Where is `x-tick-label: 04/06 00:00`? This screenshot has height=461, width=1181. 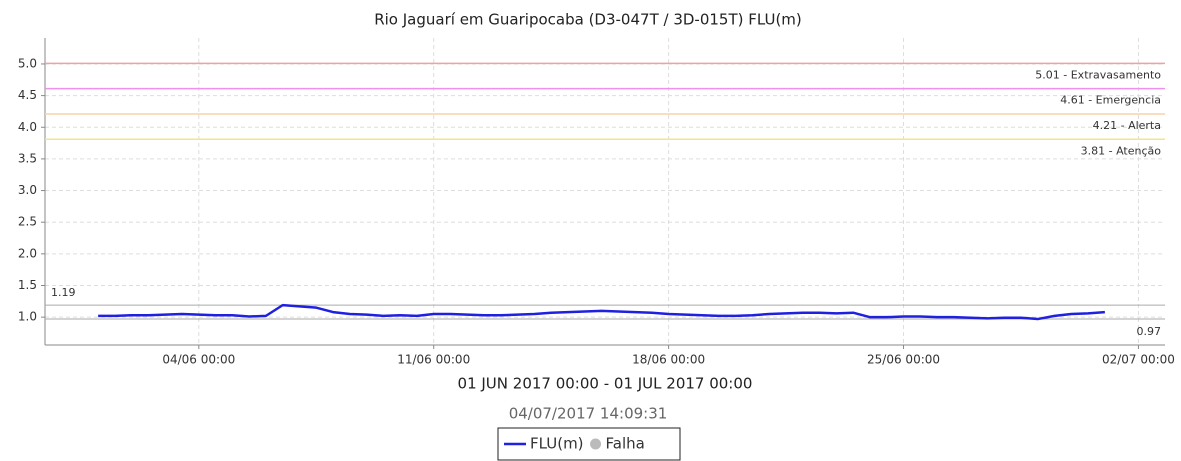
x-tick-label: 04/06 00:00 is located at coordinates (198, 360).